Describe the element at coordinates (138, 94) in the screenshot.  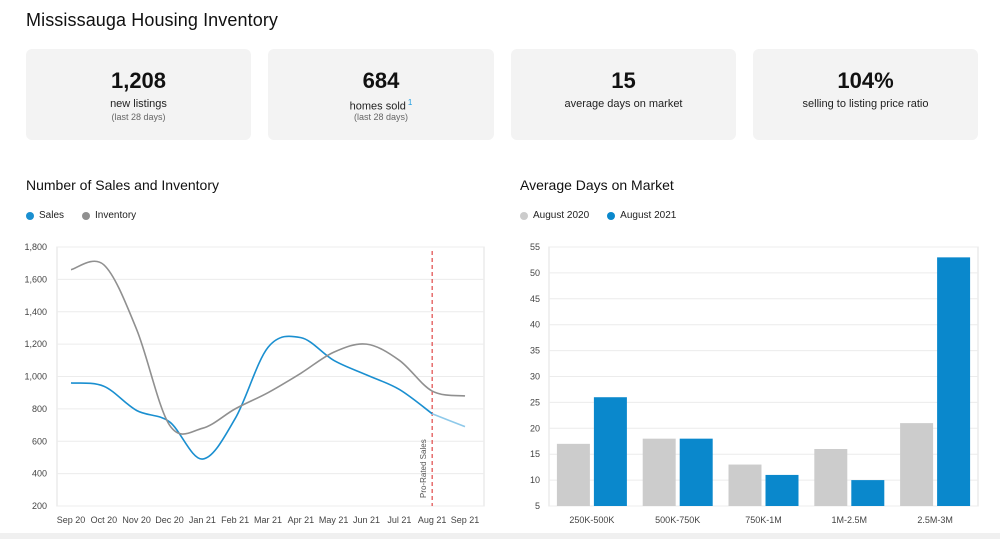
I see `stat-card-new-listings: 1,208 new listings (last 28 days)` at that location.